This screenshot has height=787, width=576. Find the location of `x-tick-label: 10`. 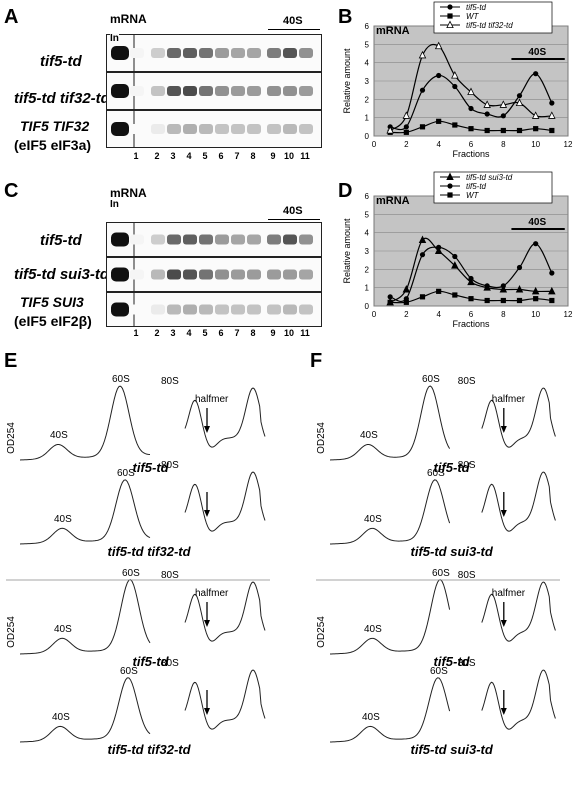

x-tick-label: 10 is located at coordinates (535, 314).